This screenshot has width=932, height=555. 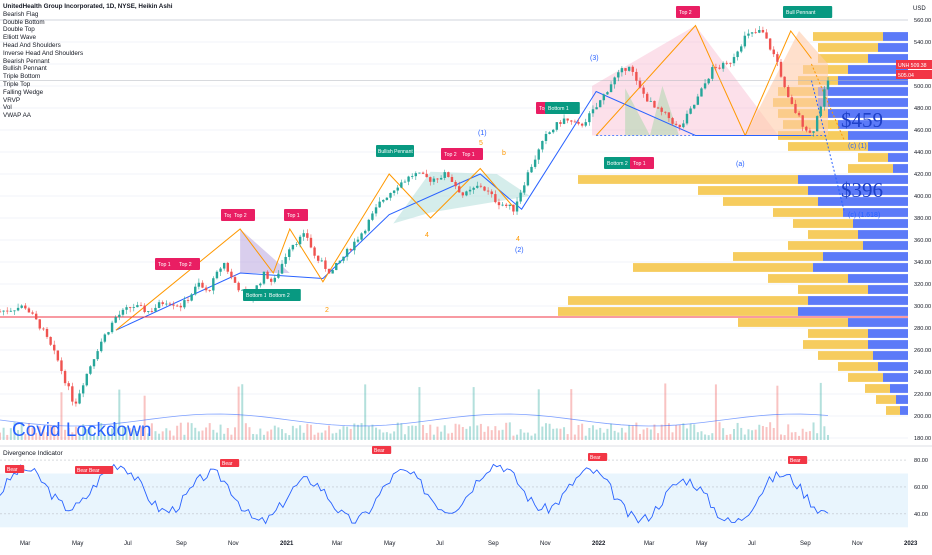 What do you see at coordinates (922, 351) in the screenshot?
I see `y-tick-label: 260.00` at bounding box center [922, 351].